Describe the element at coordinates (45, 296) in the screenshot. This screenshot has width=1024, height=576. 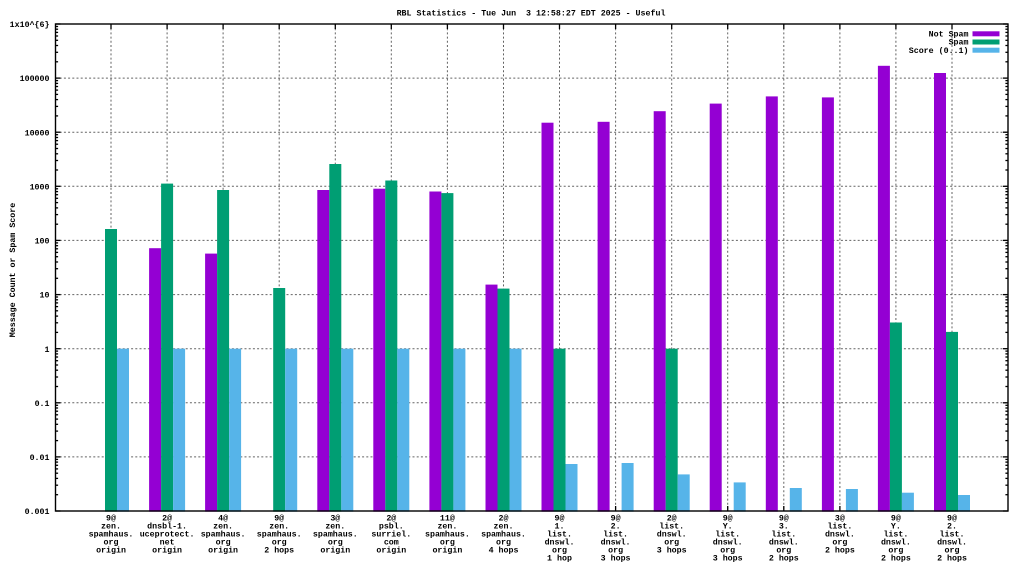
I see `svg-text: 10` at that location.